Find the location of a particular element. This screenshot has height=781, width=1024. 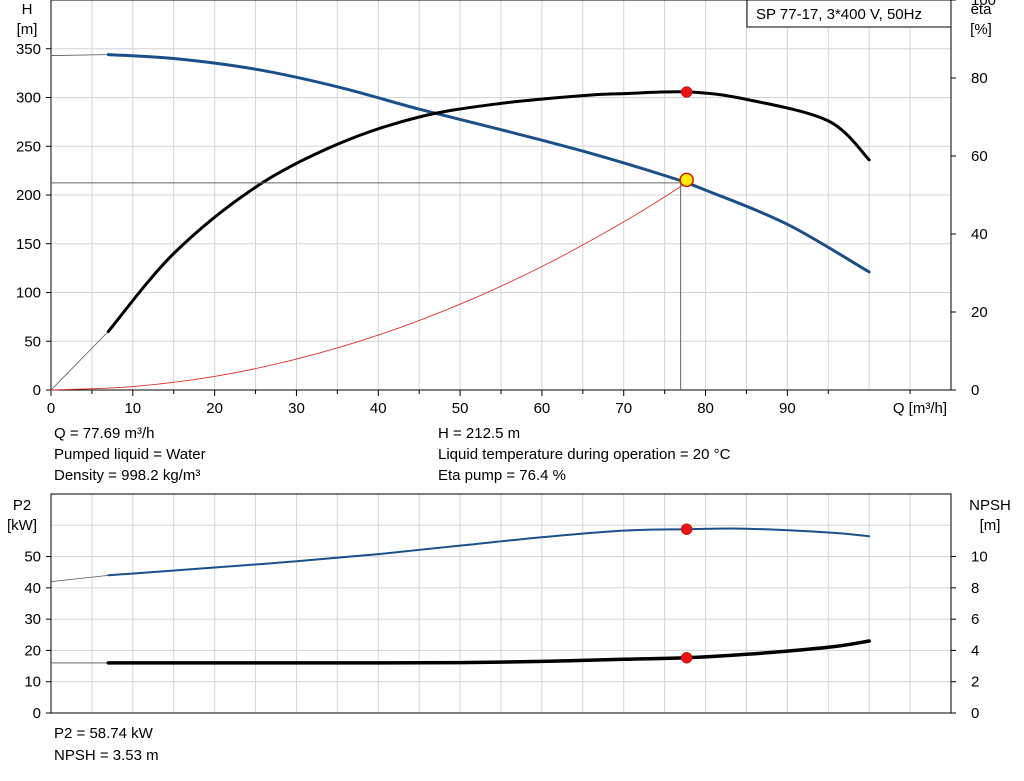

chart-title-box is located at coordinates (849, 14).